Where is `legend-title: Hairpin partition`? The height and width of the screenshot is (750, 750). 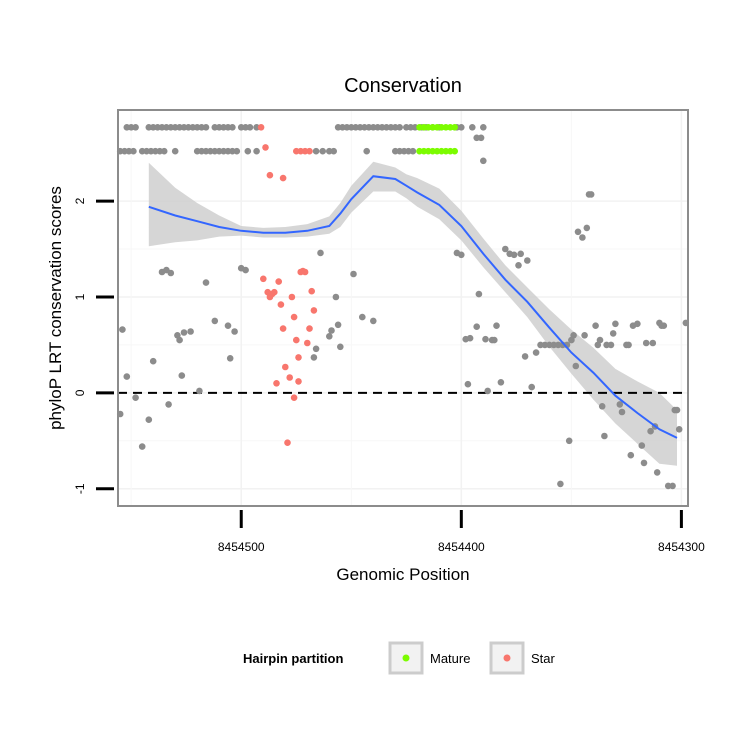 legend-title: Hairpin partition is located at coordinates (293, 658).